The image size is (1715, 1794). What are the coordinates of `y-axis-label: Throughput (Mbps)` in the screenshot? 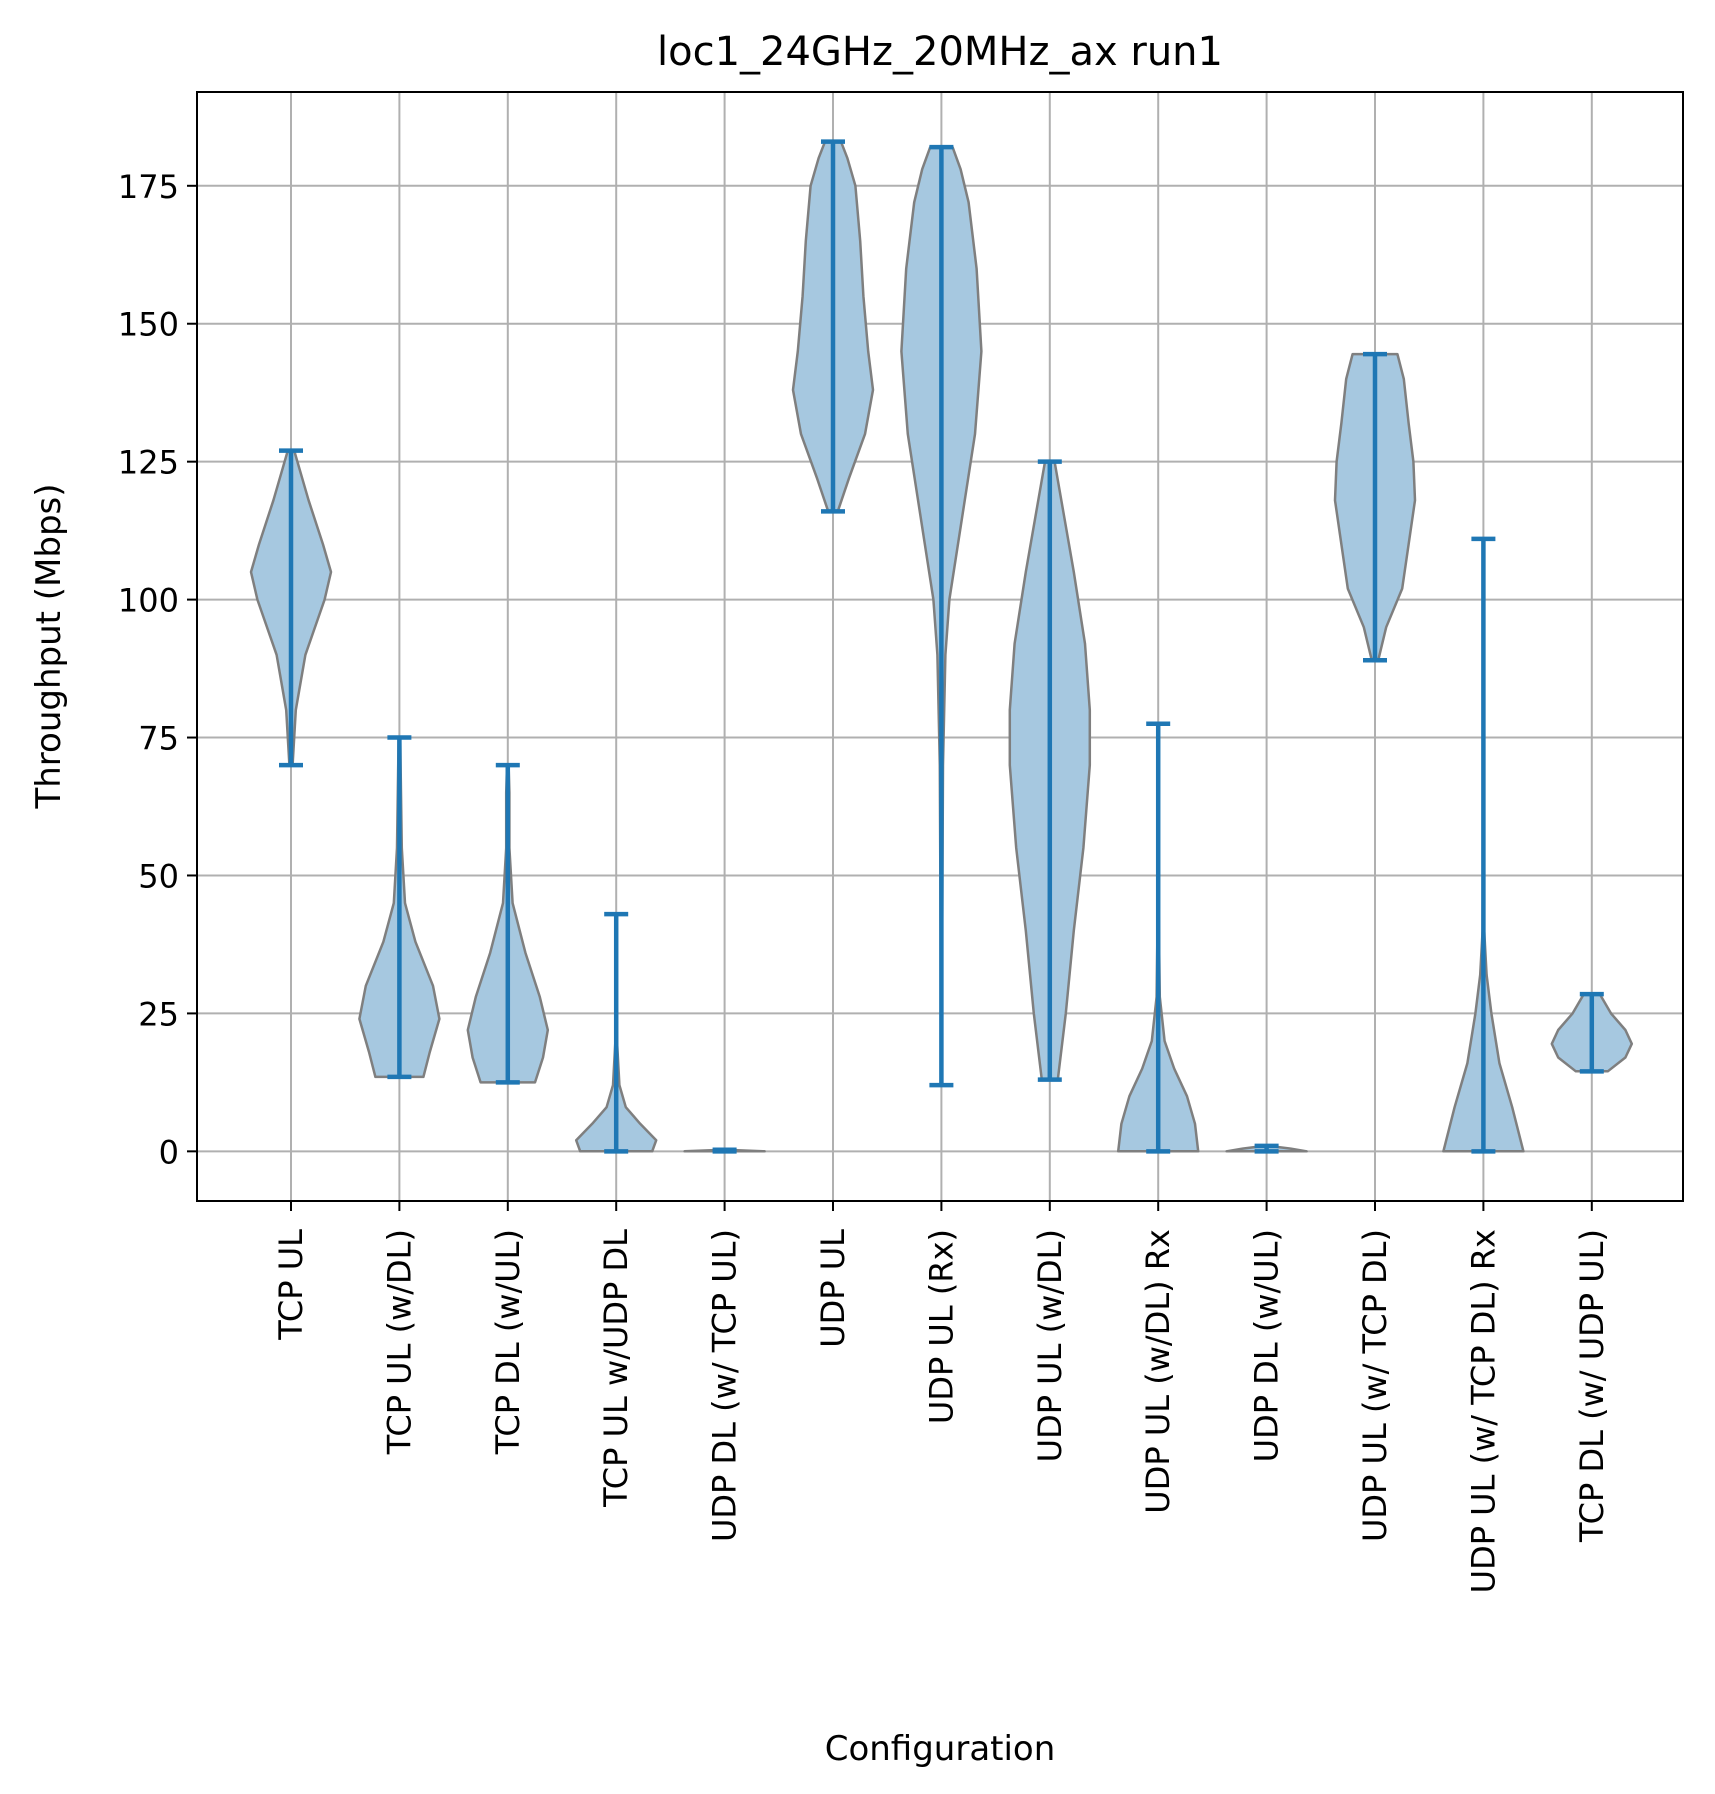 It's located at (49, 646).